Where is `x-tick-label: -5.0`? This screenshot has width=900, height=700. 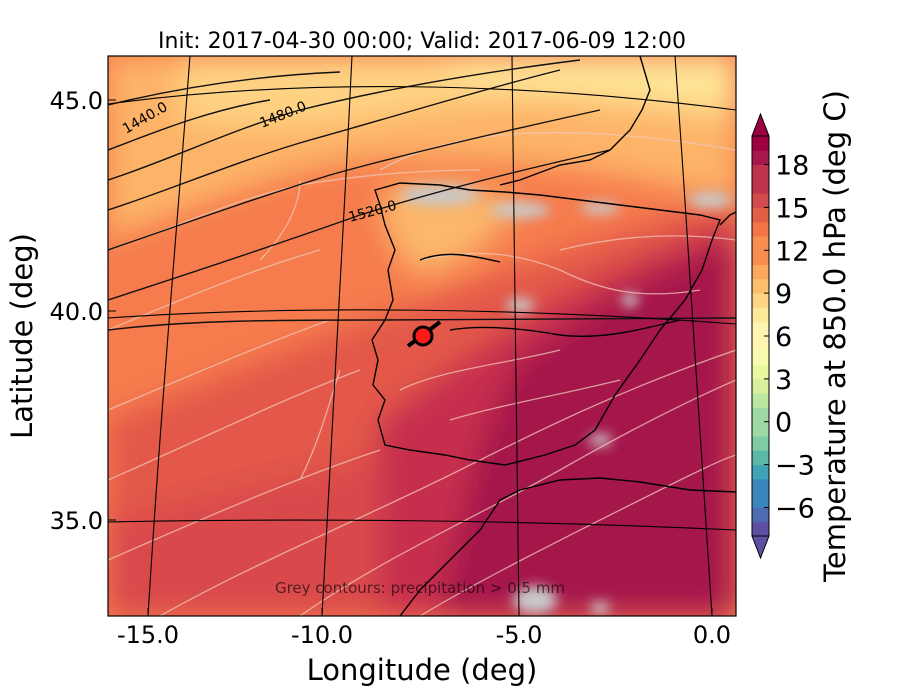 x-tick-label: -5.0 is located at coordinates (519, 635).